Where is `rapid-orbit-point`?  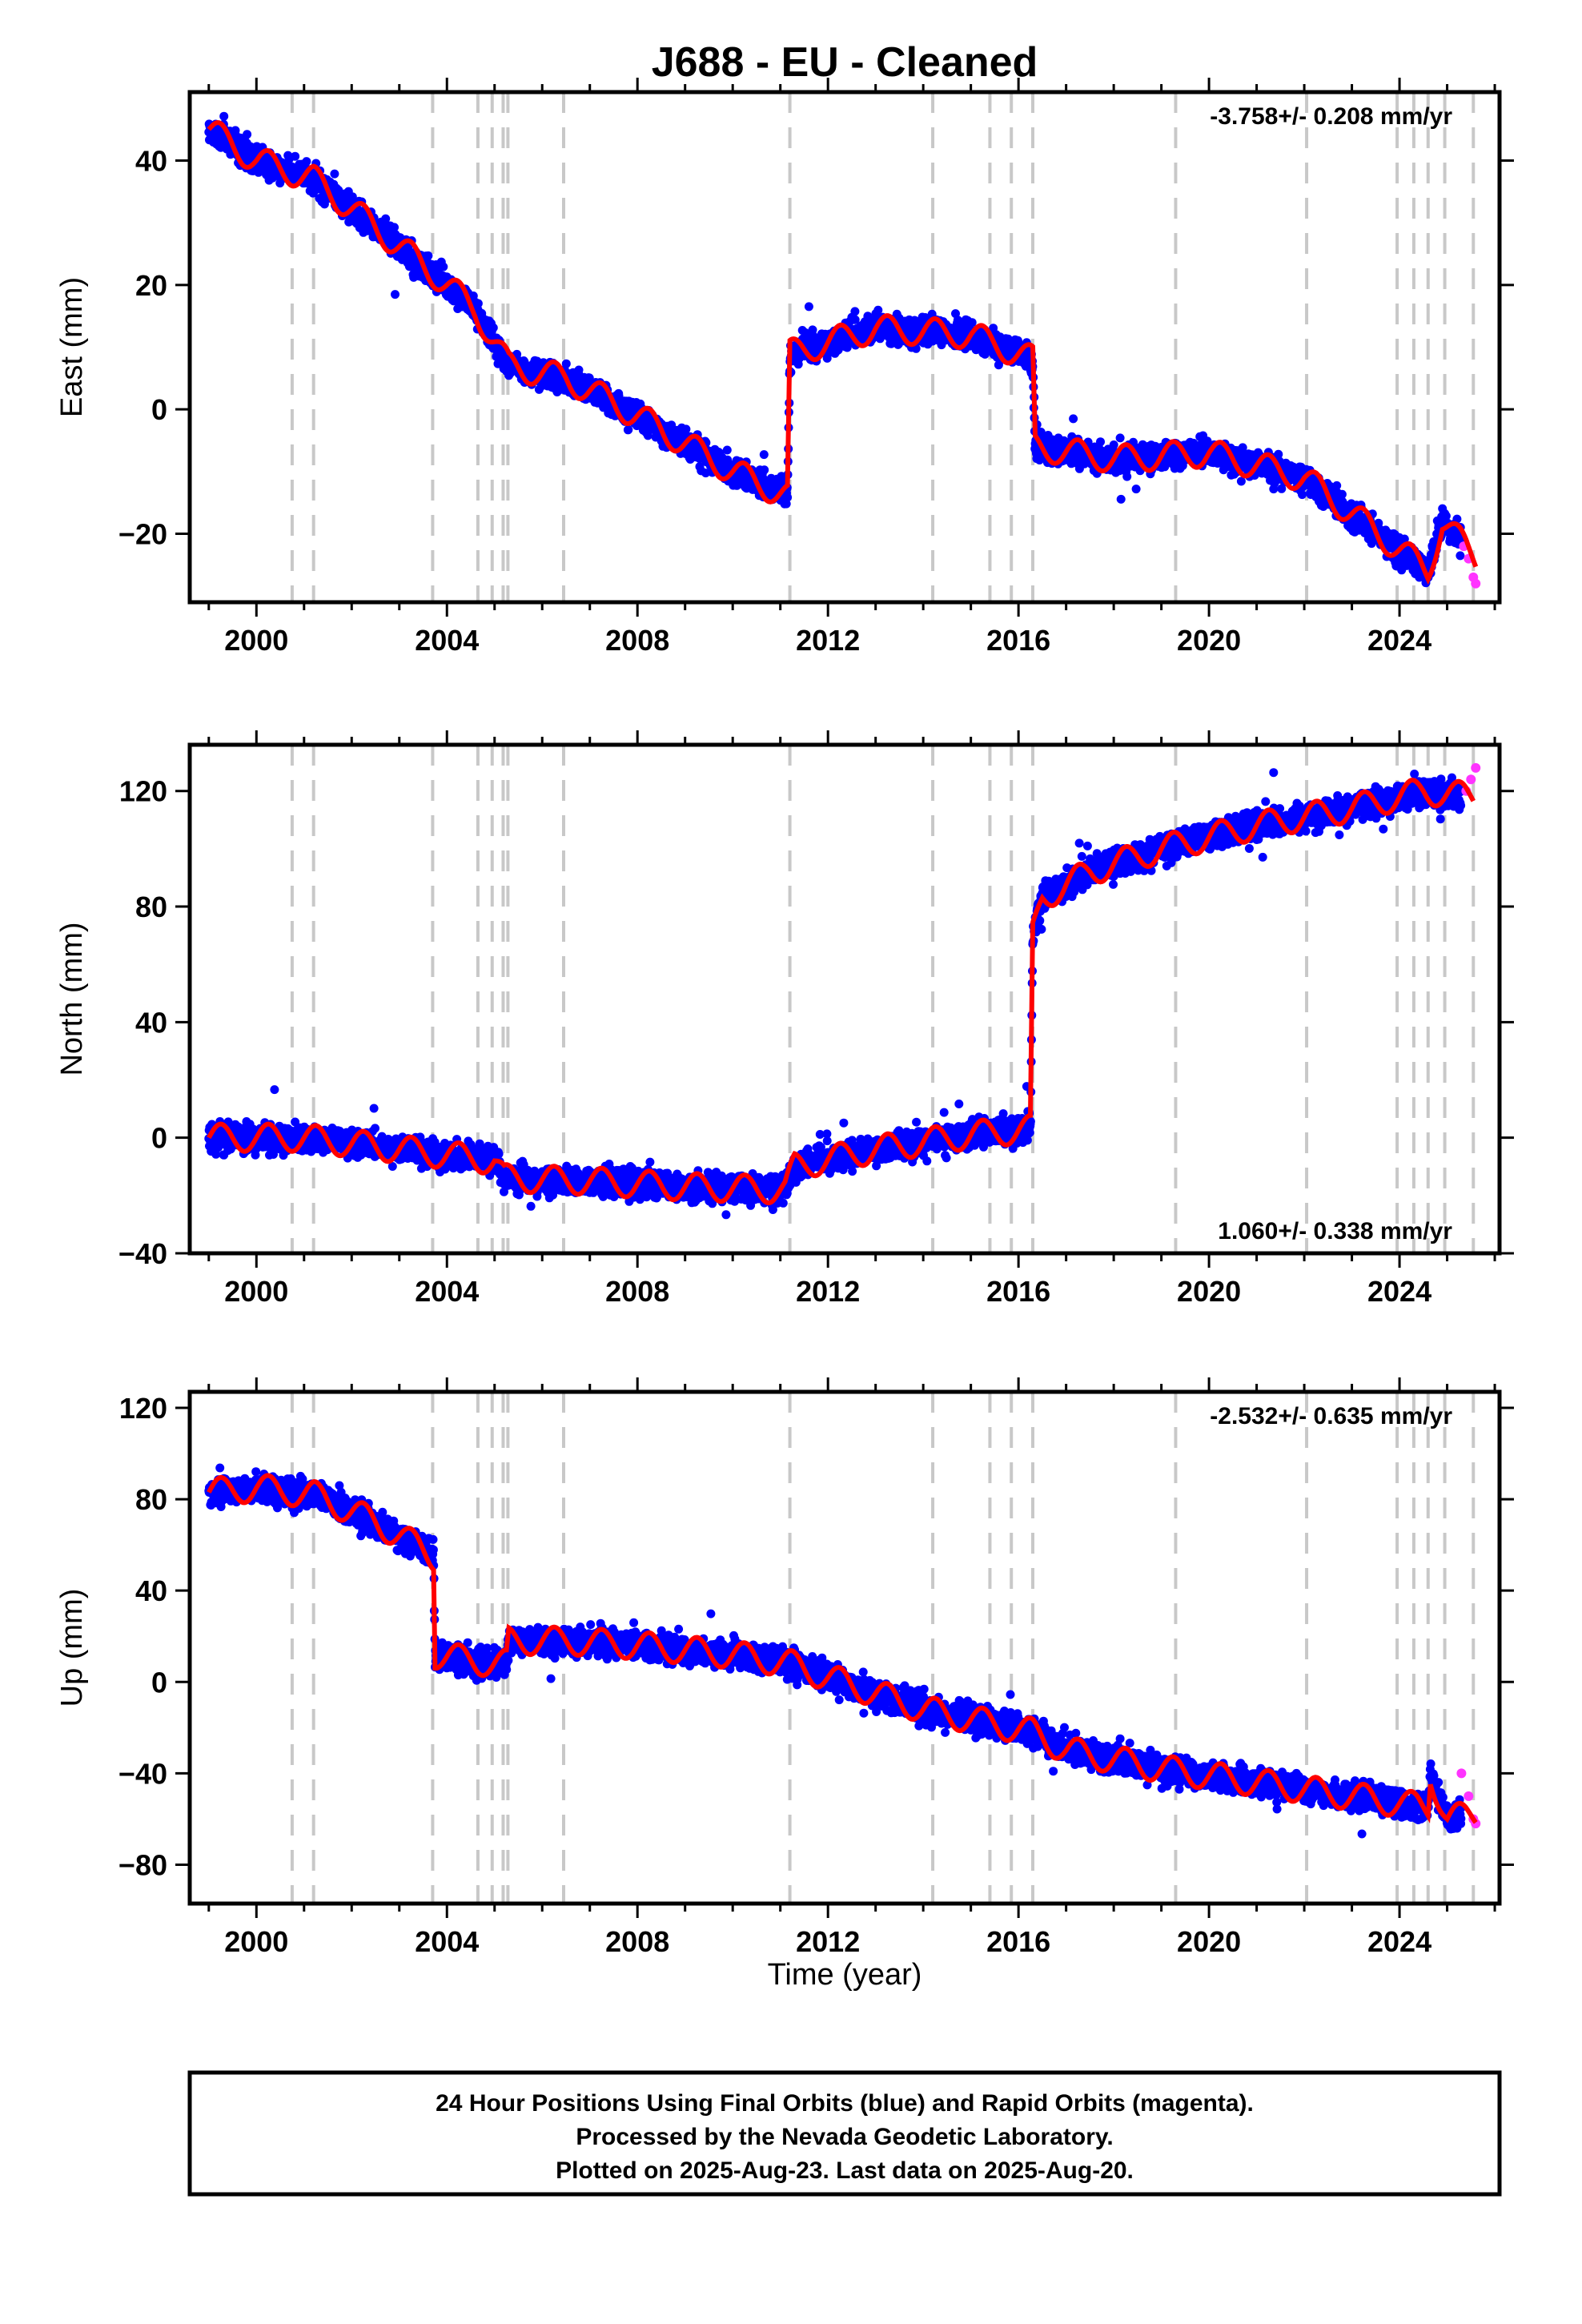
rapid-orbit-point is located at coordinates (1476, 583).